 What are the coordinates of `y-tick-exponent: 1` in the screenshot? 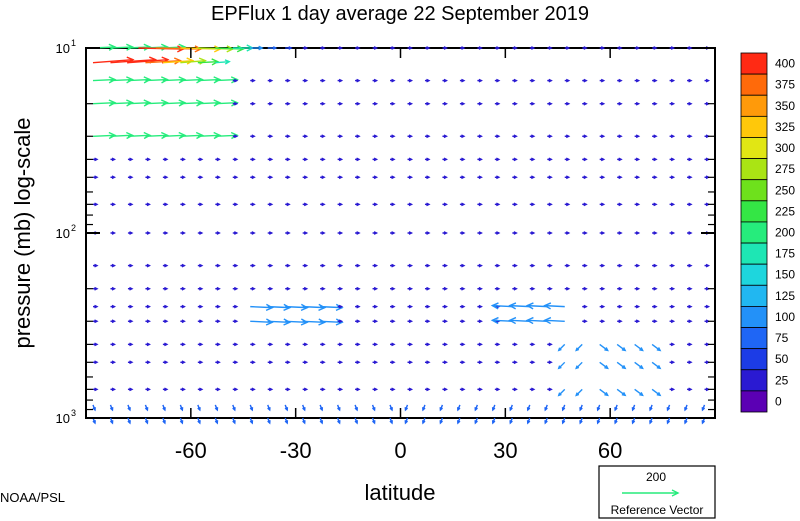 It's located at (73, 43).